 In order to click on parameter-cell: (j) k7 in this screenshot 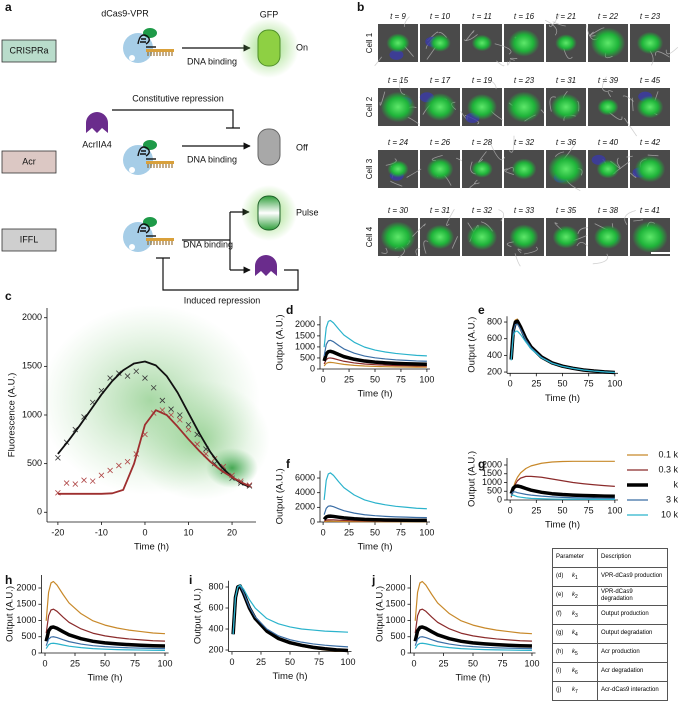, I will do `click(575, 691)`.